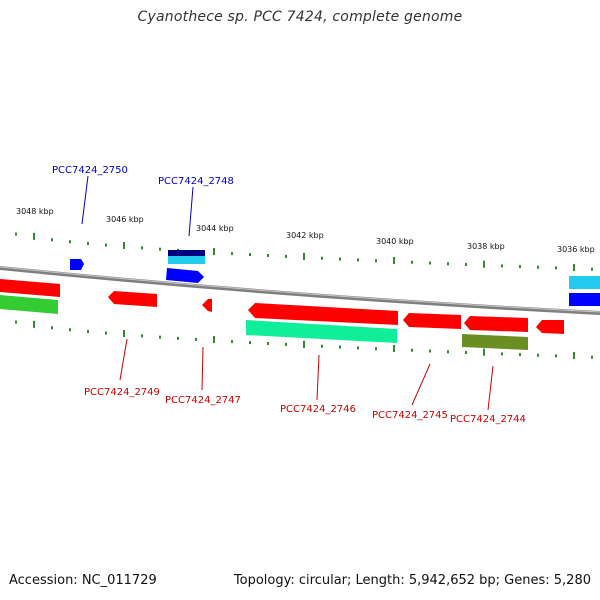 Image resolution: width=600 pixels, height=600 pixels. I want to click on gene-PCC7424_2748-navy, so click(186, 253).